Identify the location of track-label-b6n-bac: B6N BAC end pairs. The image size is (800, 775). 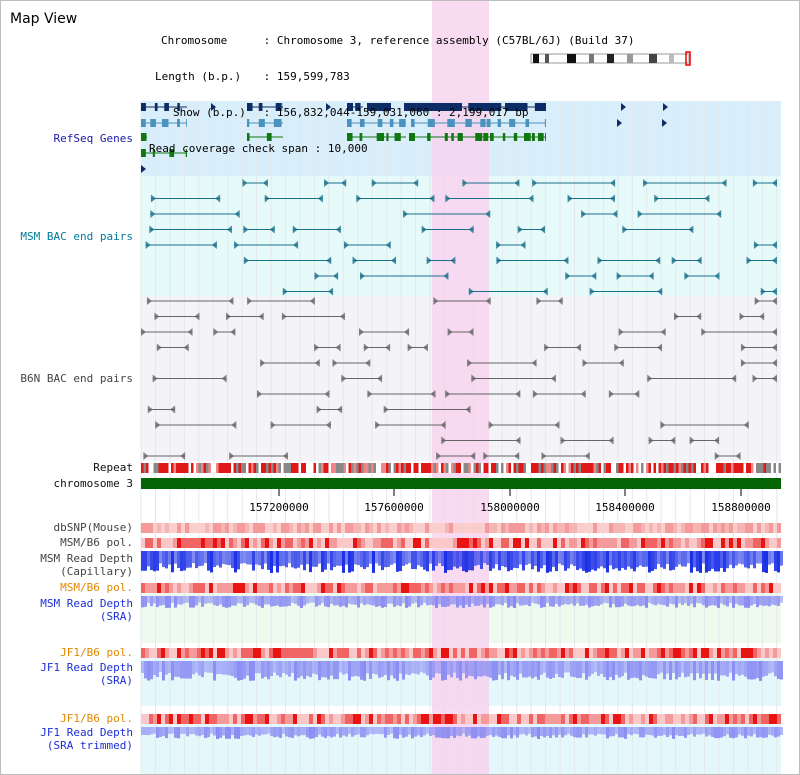
(76, 378).